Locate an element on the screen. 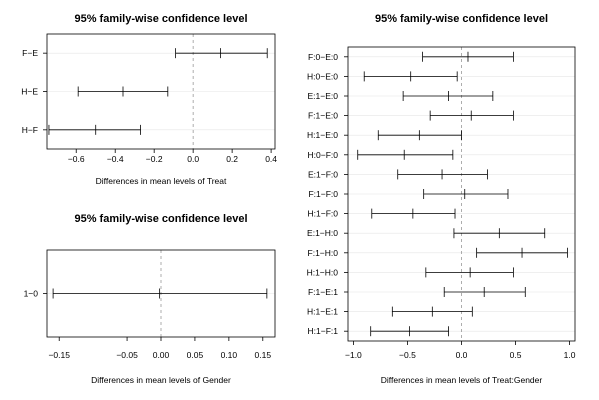 Image resolution: width=599 pixels, height=400 pixels. y-tick-label: H−F is located at coordinates (30, 130).